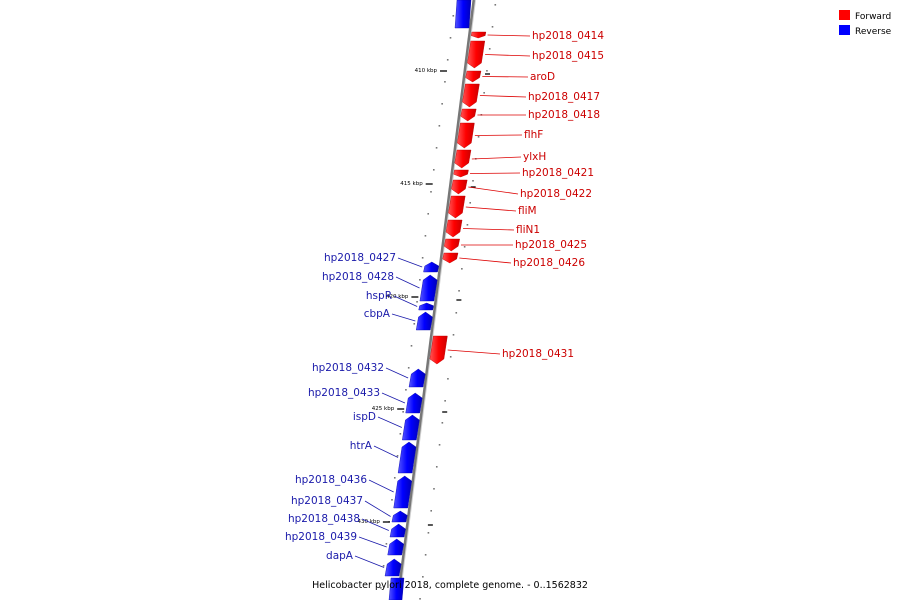 Image resolution: width=900 pixels, height=600 pixels. Describe the element at coordinates (377, 314) in the screenshot. I see `reverse-gene-label: cbpA` at that location.